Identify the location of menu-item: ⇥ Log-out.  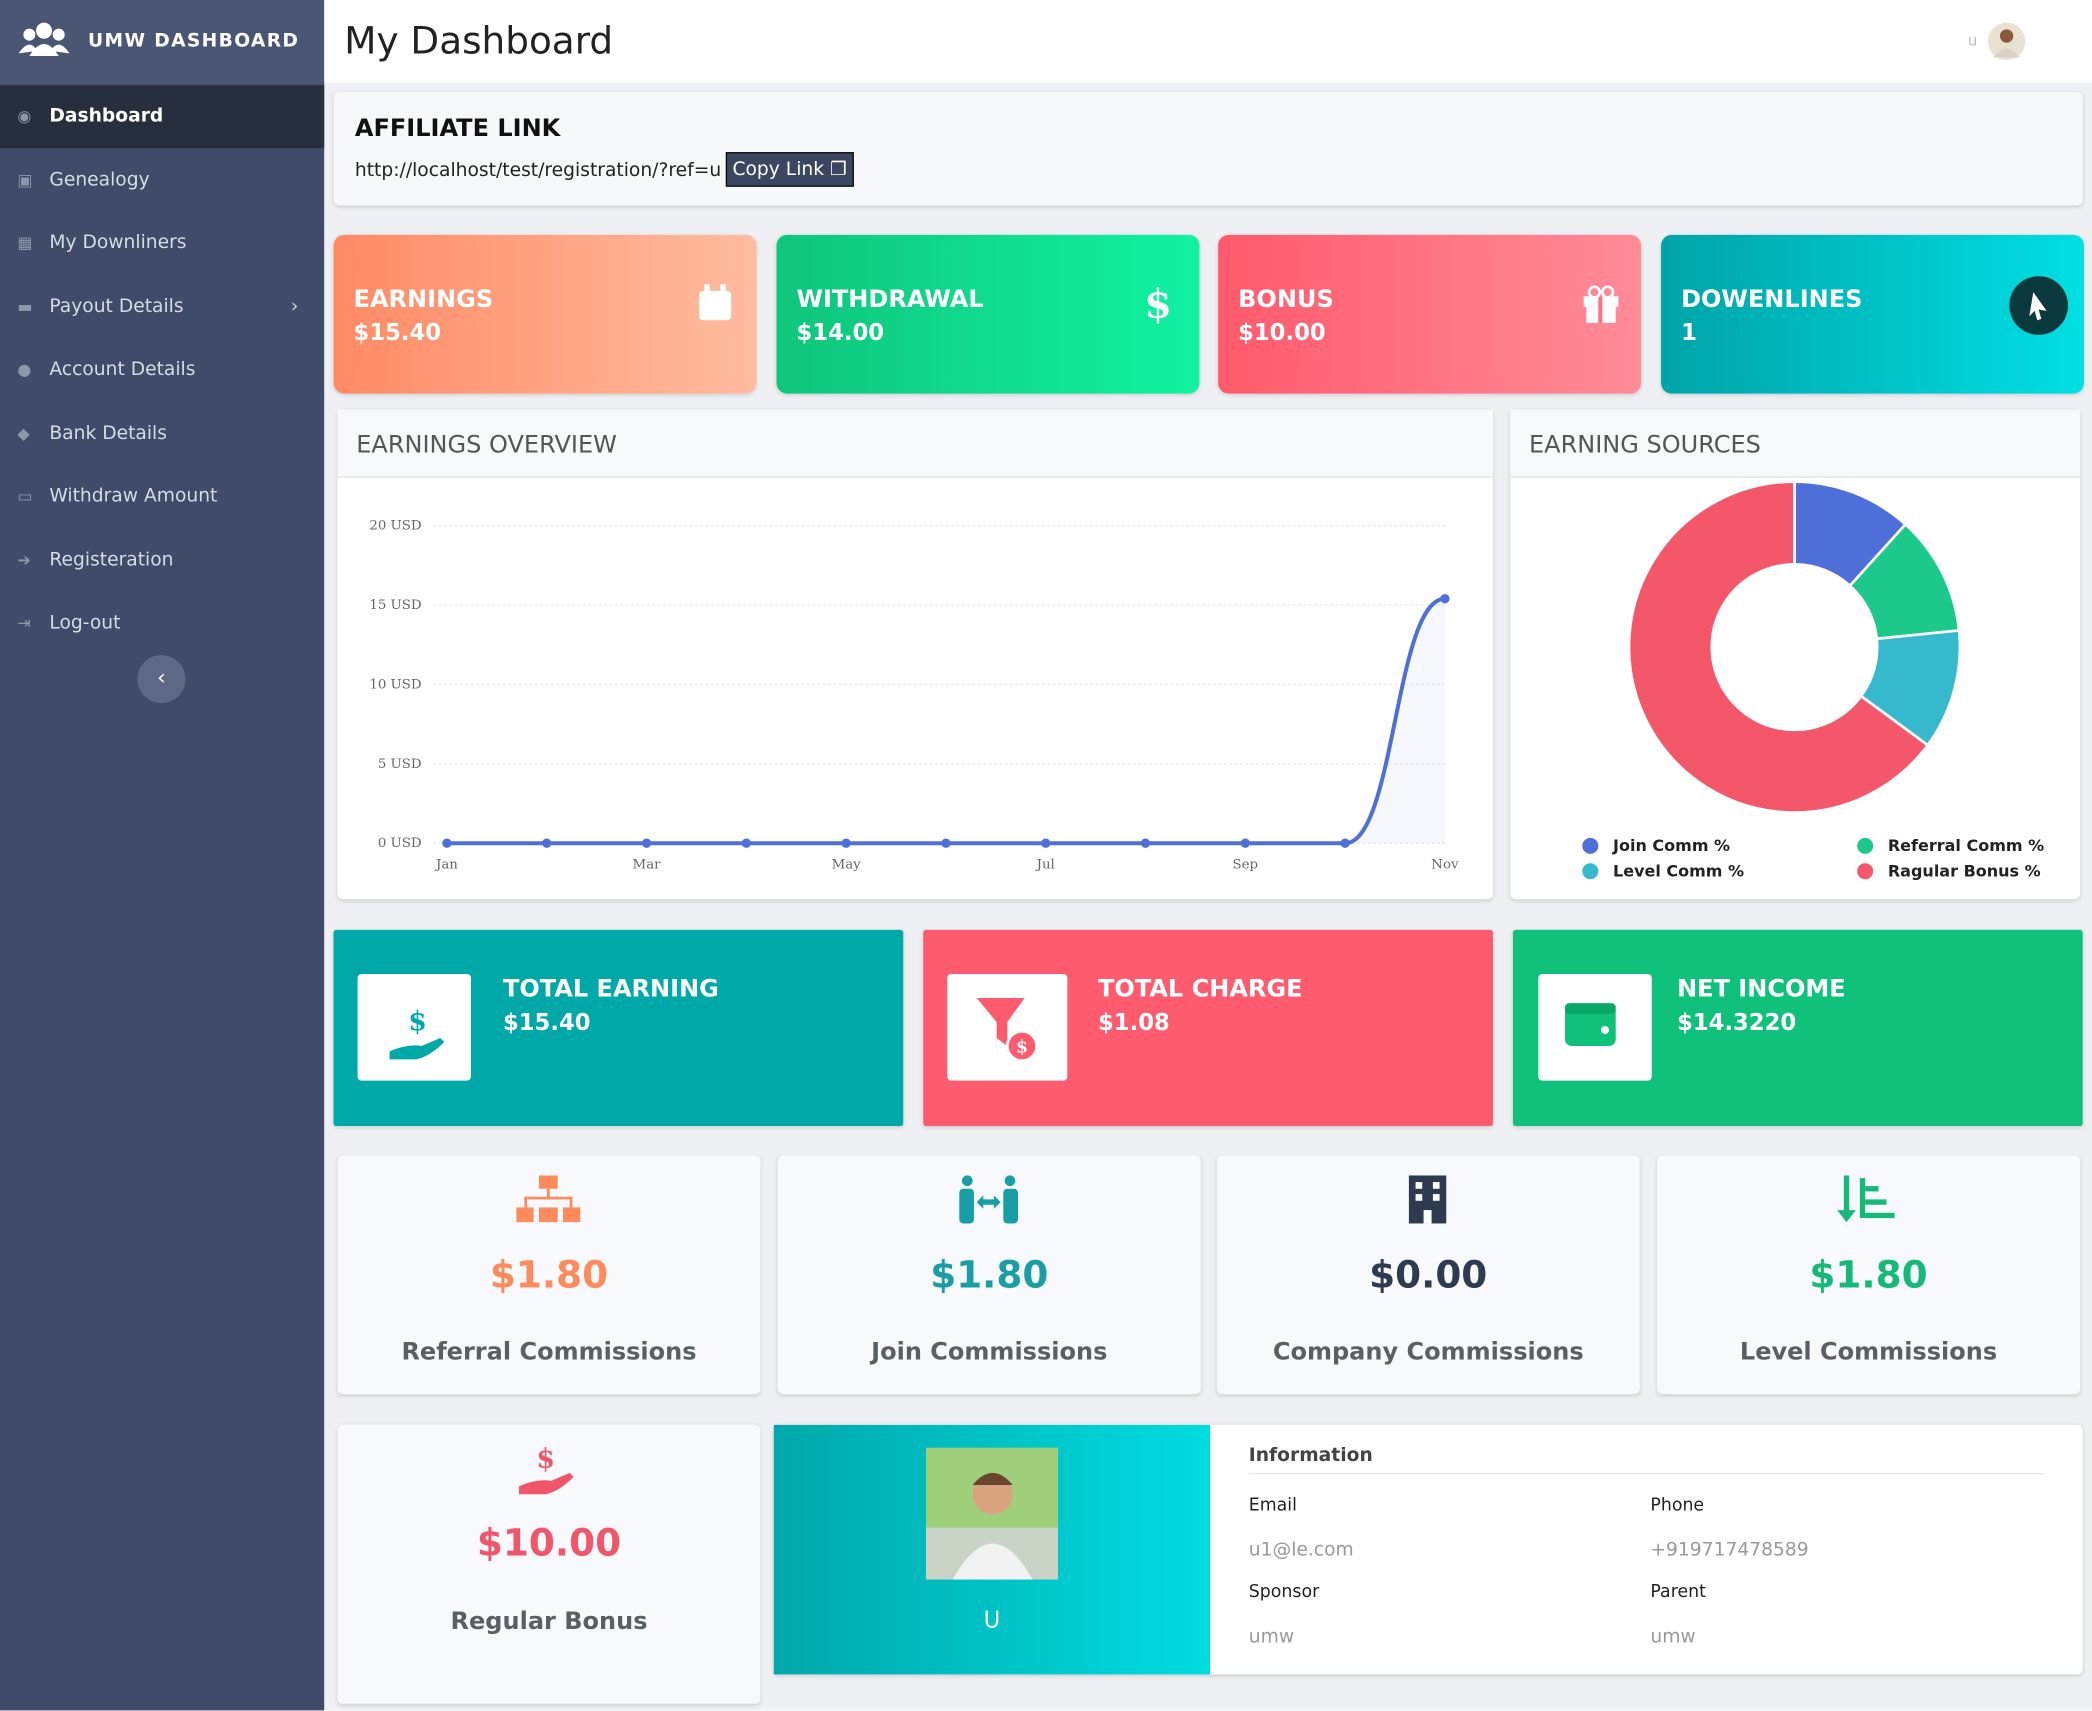
(162, 623).